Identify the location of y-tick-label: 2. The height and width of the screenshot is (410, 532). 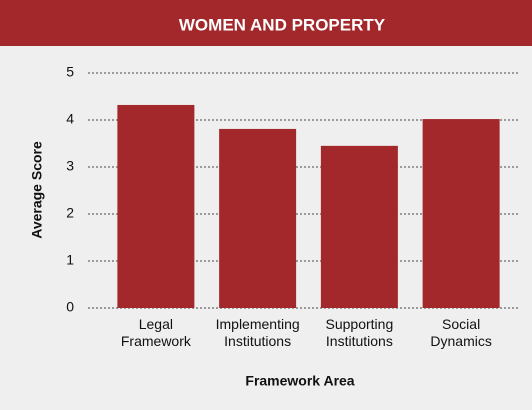
(70, 213).